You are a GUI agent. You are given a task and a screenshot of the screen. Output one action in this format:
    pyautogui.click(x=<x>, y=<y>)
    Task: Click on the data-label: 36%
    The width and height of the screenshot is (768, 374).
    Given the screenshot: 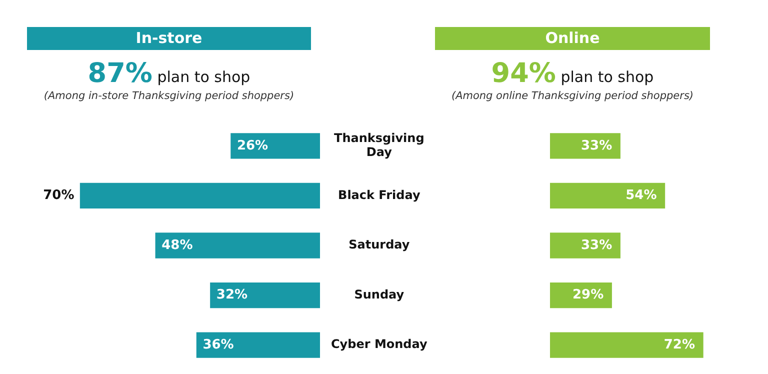 What is the action you would take?
    pyautogui.click(x=218, y=344)
    